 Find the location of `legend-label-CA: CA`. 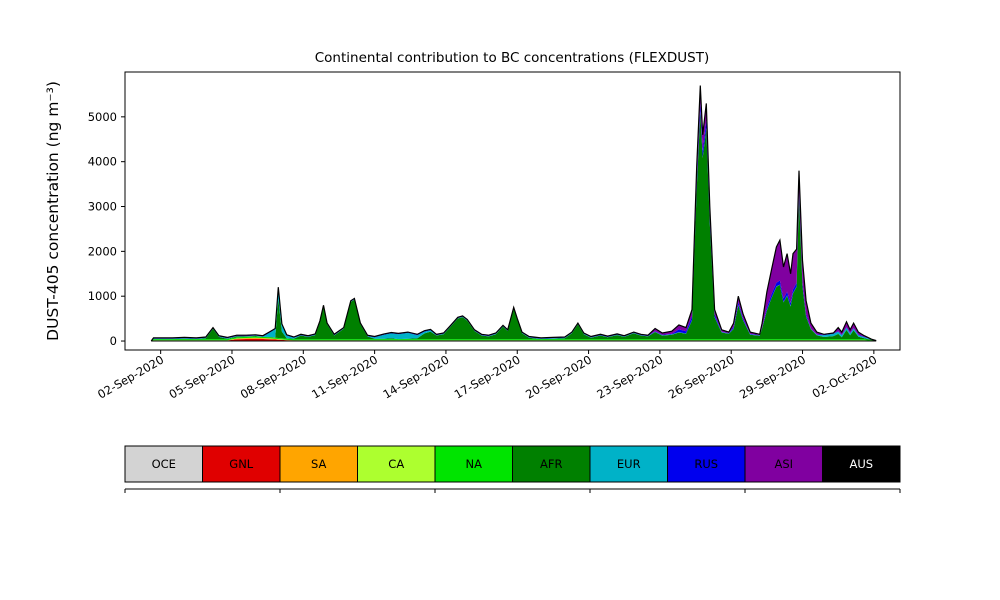

legend-label-CA: CA is located at coordinates (396, 464).